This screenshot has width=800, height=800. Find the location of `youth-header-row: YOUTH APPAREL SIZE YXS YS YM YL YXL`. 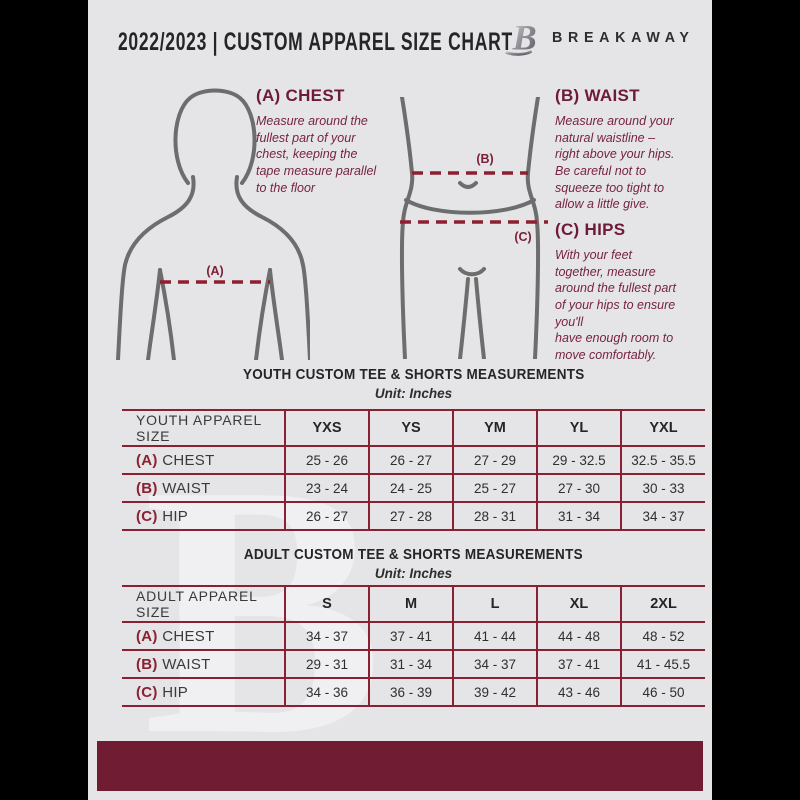

youth-header-row: YOUTH APPAREL SIZE YXS YS YM YL YXL is located at coordinates (413, 428).